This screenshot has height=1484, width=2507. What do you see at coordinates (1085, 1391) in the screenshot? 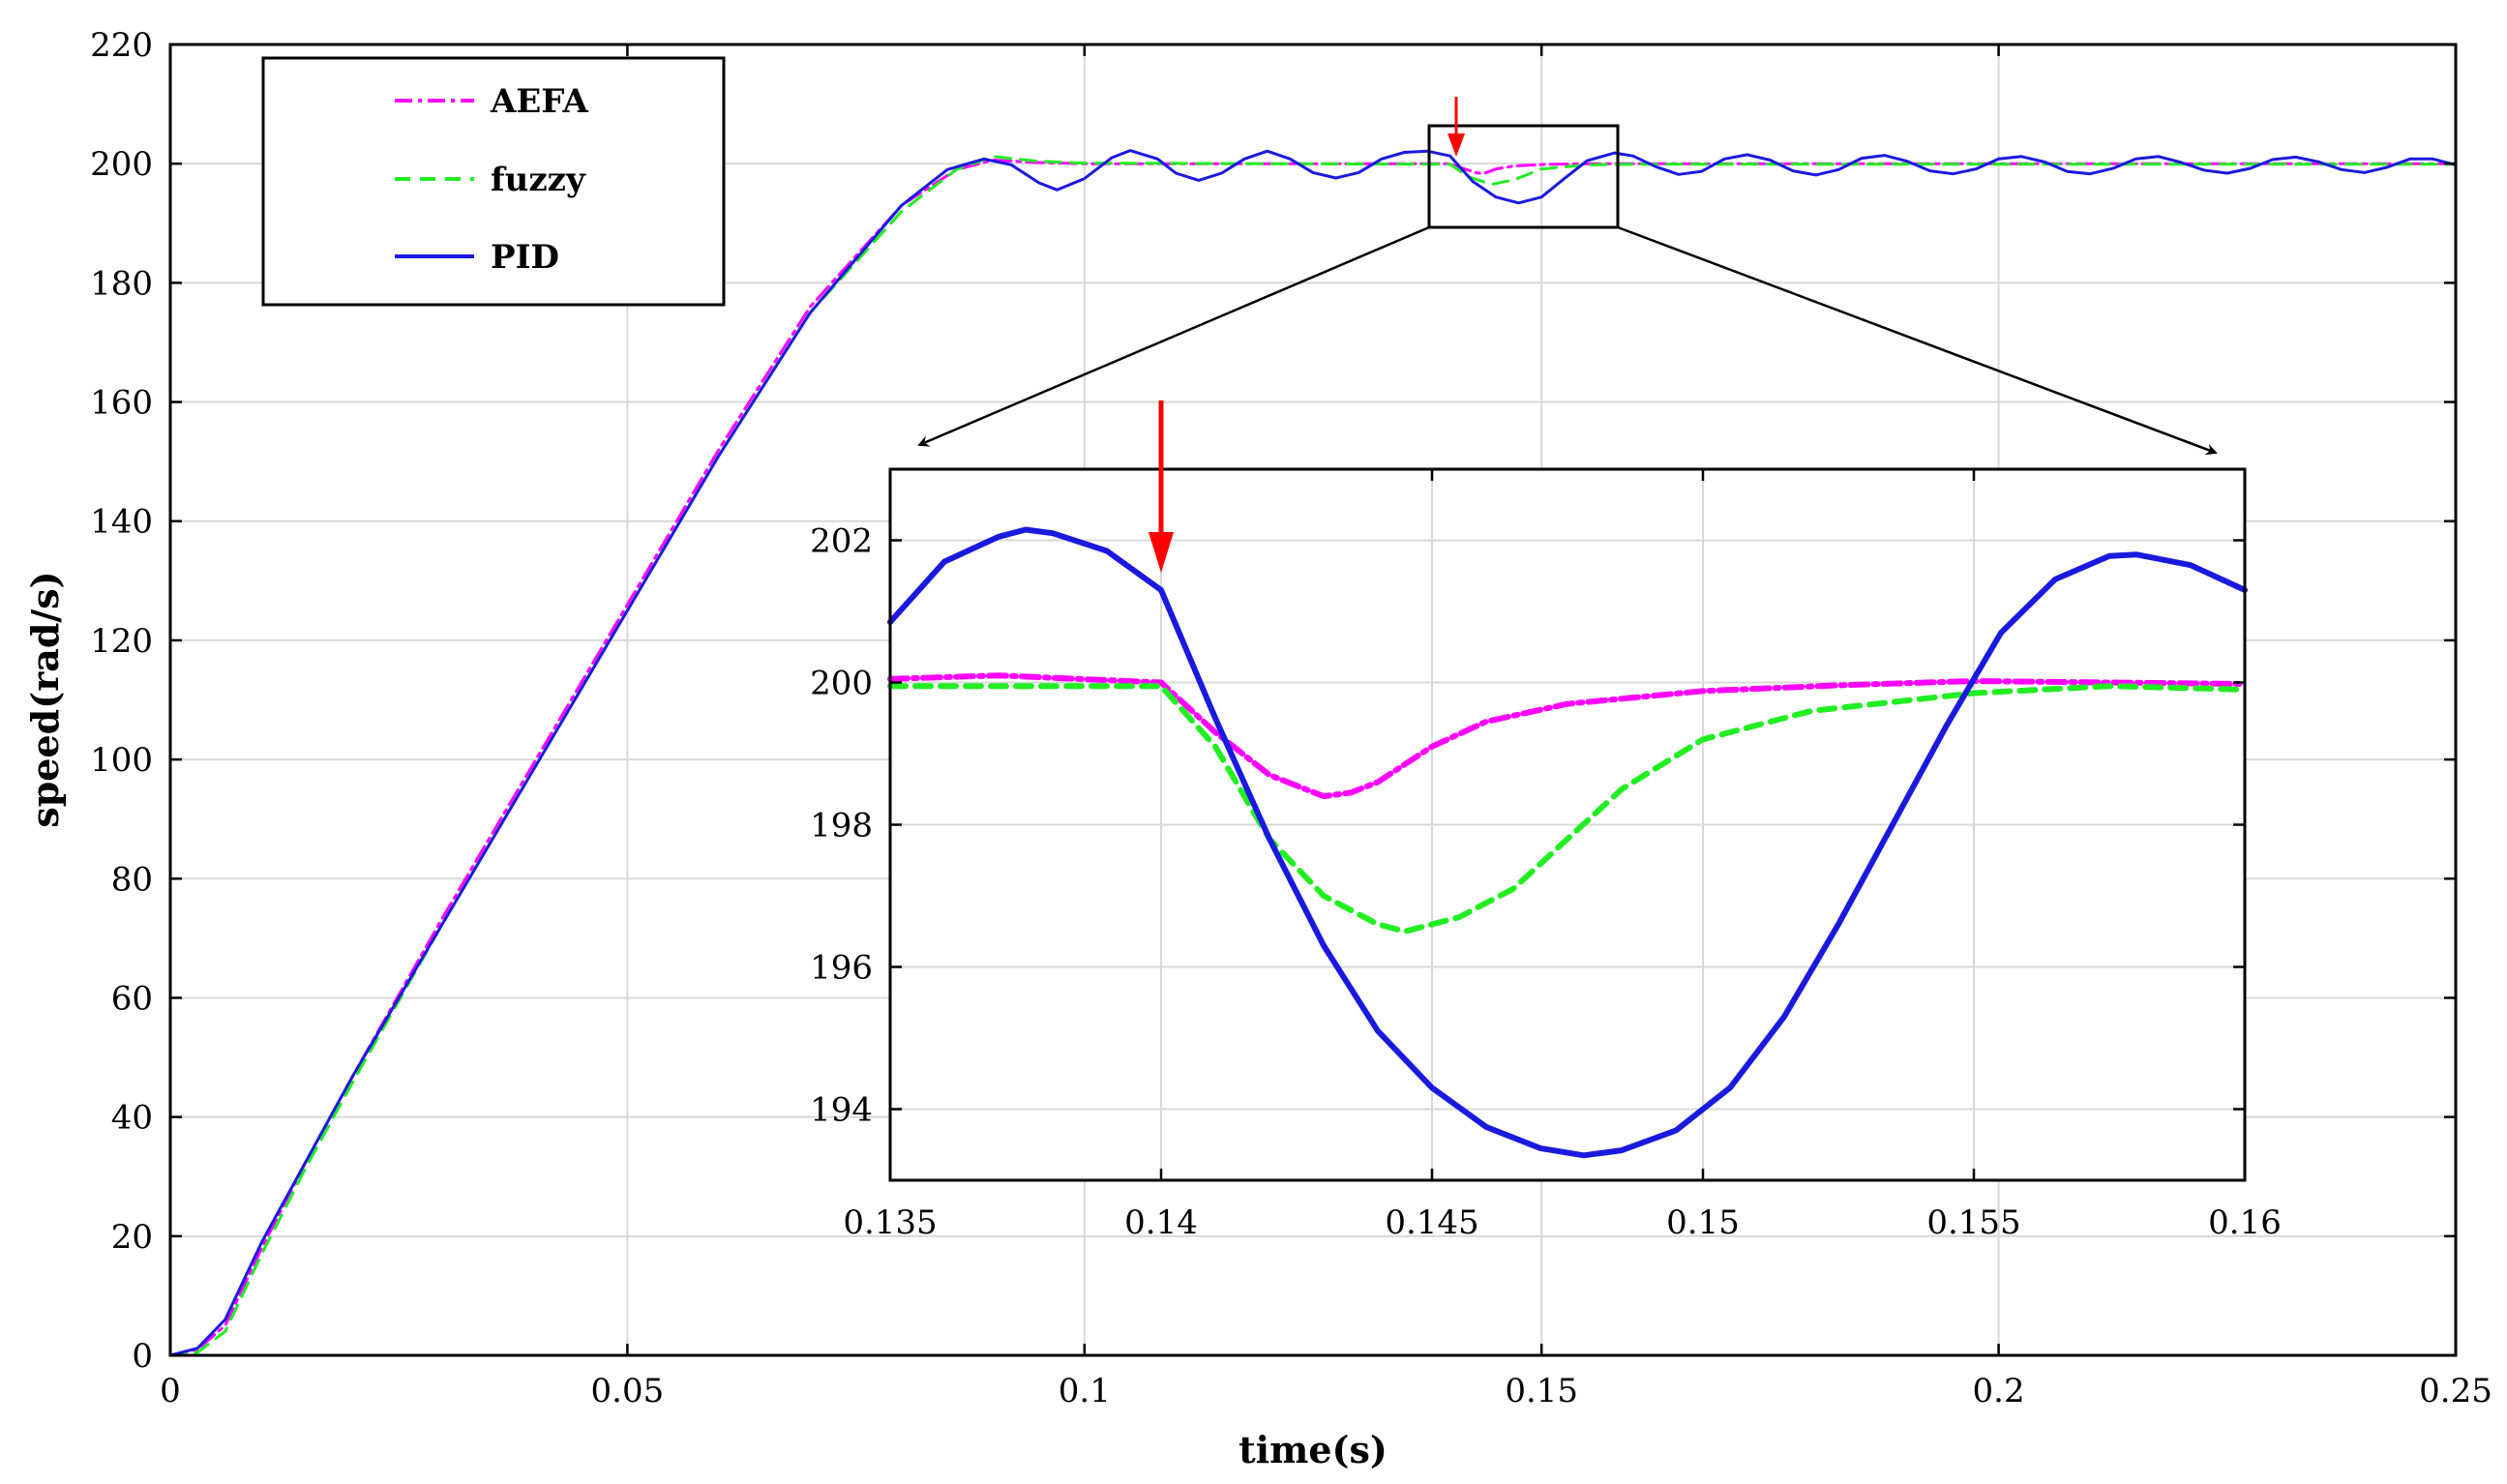
I see `x-tick-label: 0.1` at bounding box center [1085, 1391].